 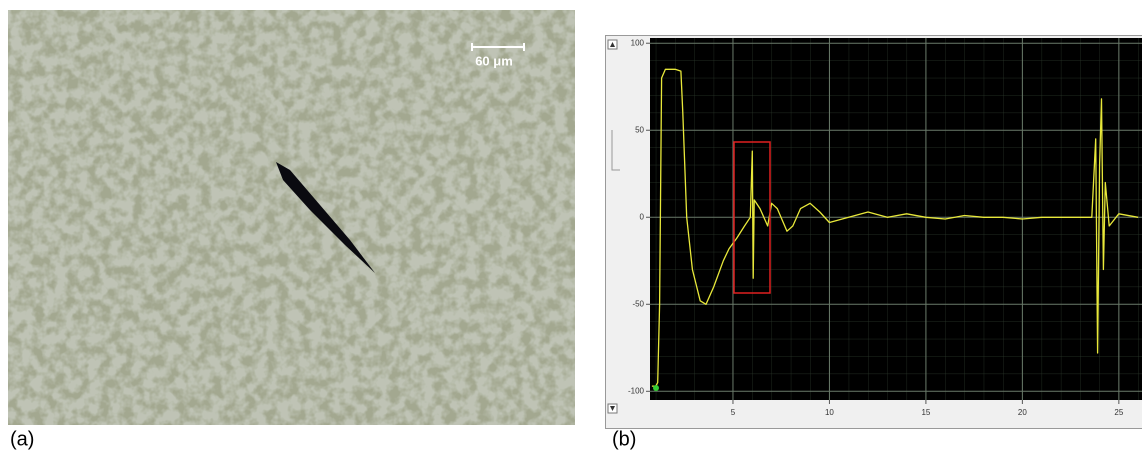 I want to click on x-tick-label: 5, so click(x=733, y=412).